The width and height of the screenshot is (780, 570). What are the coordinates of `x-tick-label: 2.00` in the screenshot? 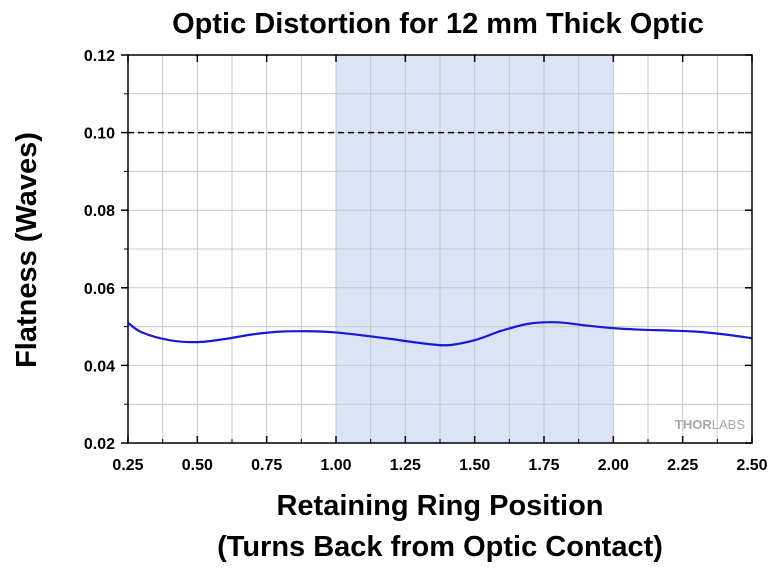 It's located at (613, 465).